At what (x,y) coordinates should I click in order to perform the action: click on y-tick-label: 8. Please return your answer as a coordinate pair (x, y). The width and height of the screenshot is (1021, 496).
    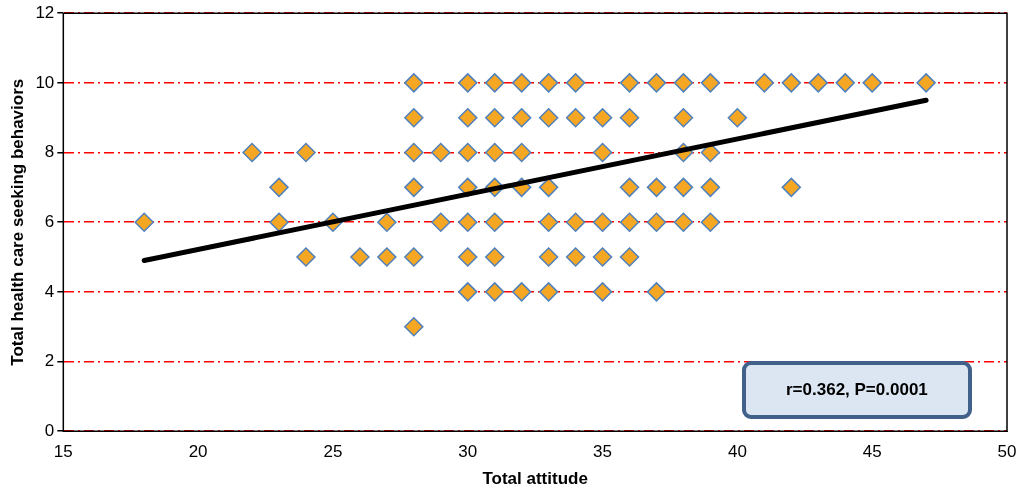
    Looking at the image, I should click on (49, 152).